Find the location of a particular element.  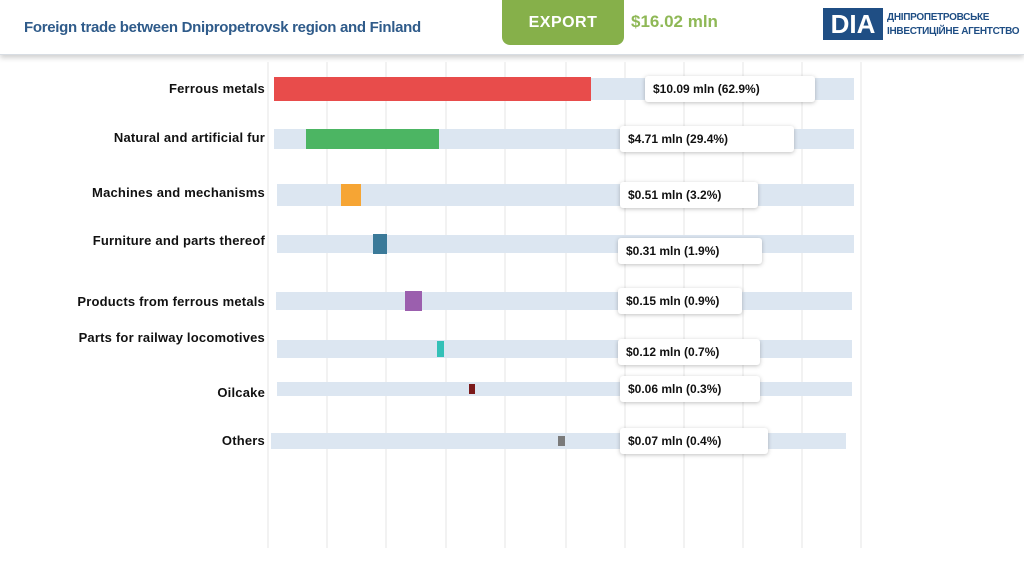

bar-others is located at coordinates (561, 441).